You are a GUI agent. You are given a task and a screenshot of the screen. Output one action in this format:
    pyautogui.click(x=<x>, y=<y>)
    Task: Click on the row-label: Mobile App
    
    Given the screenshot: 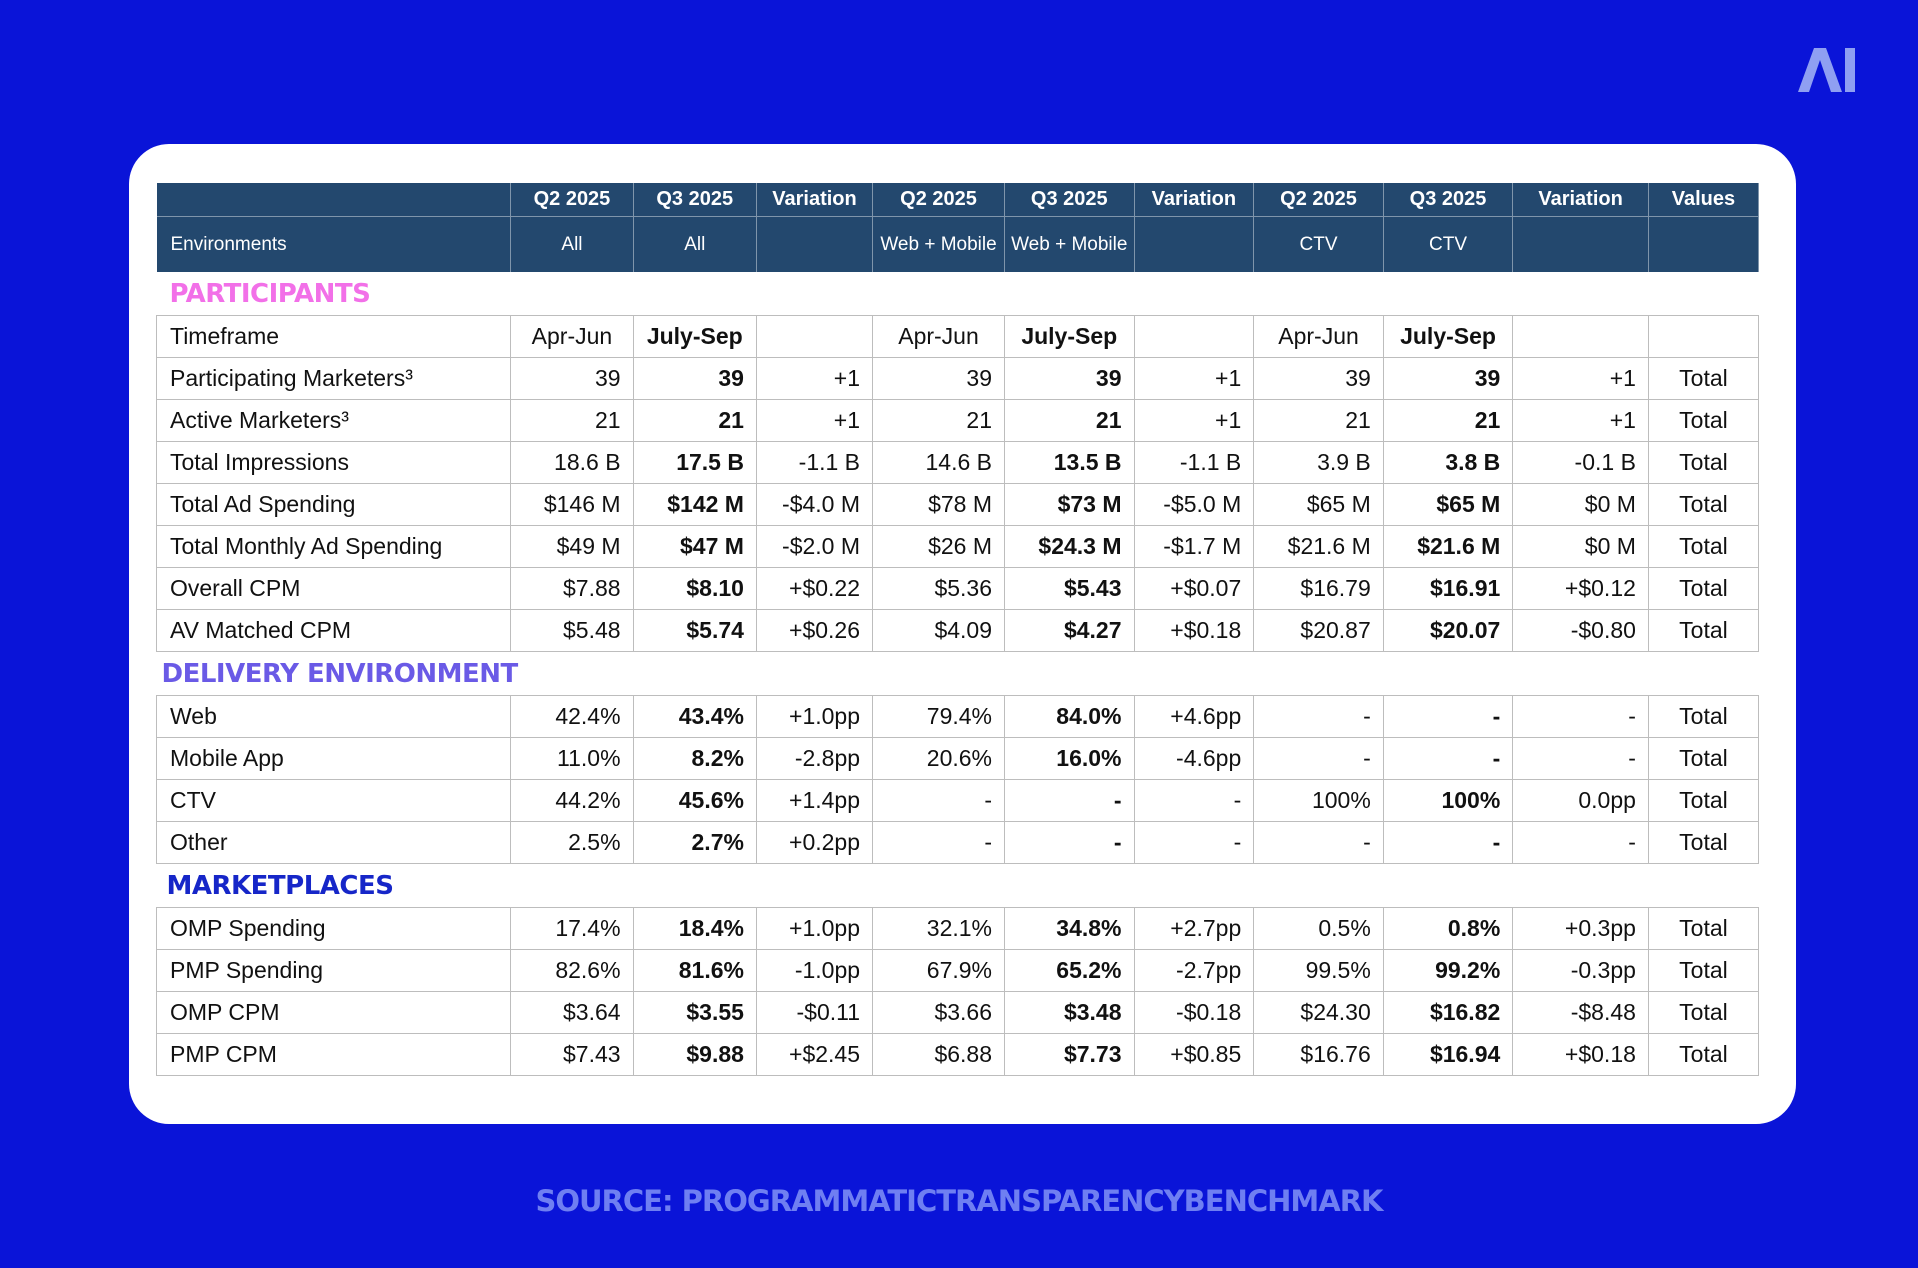 What is the action you would take?
    pyautogui.click(x=333, y=758)
    